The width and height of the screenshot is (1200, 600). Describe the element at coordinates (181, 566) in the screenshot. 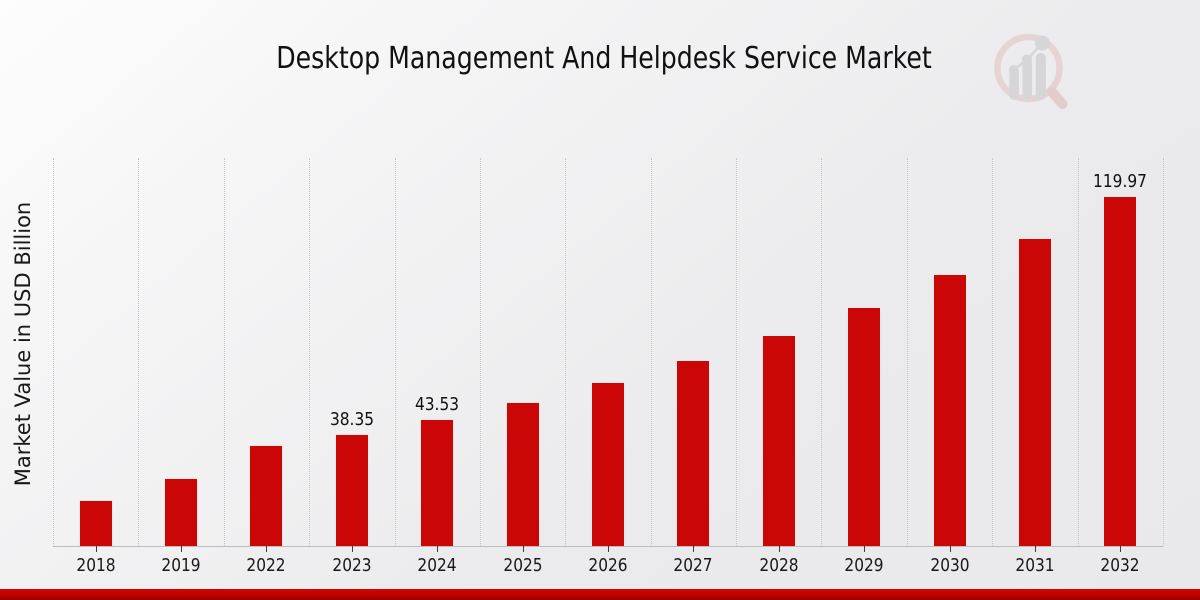

I see `x-axis-label-2019: 2019` at that location.